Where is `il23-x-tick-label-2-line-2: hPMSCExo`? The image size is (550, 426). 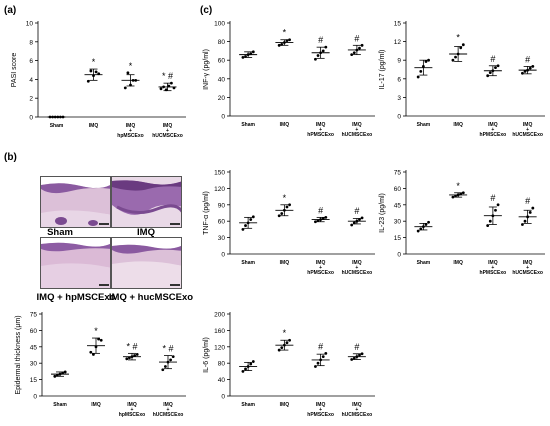 il23-x-tick-label-2-line-2: hPMSCExo is located at coordinates (493, 273).